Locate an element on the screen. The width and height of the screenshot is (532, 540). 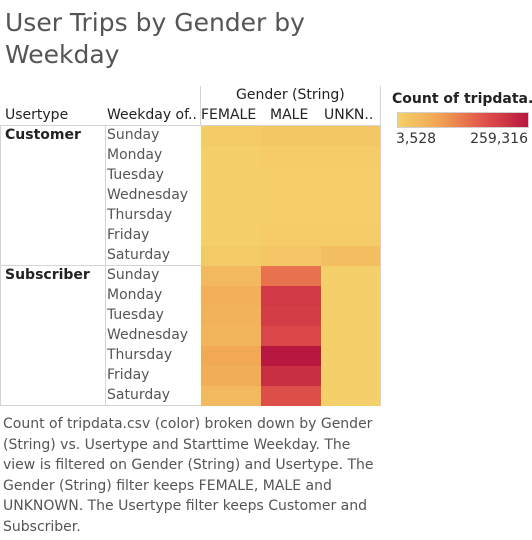
heatmap-cell-customer-friday-male is located at coordinates (291, 236).